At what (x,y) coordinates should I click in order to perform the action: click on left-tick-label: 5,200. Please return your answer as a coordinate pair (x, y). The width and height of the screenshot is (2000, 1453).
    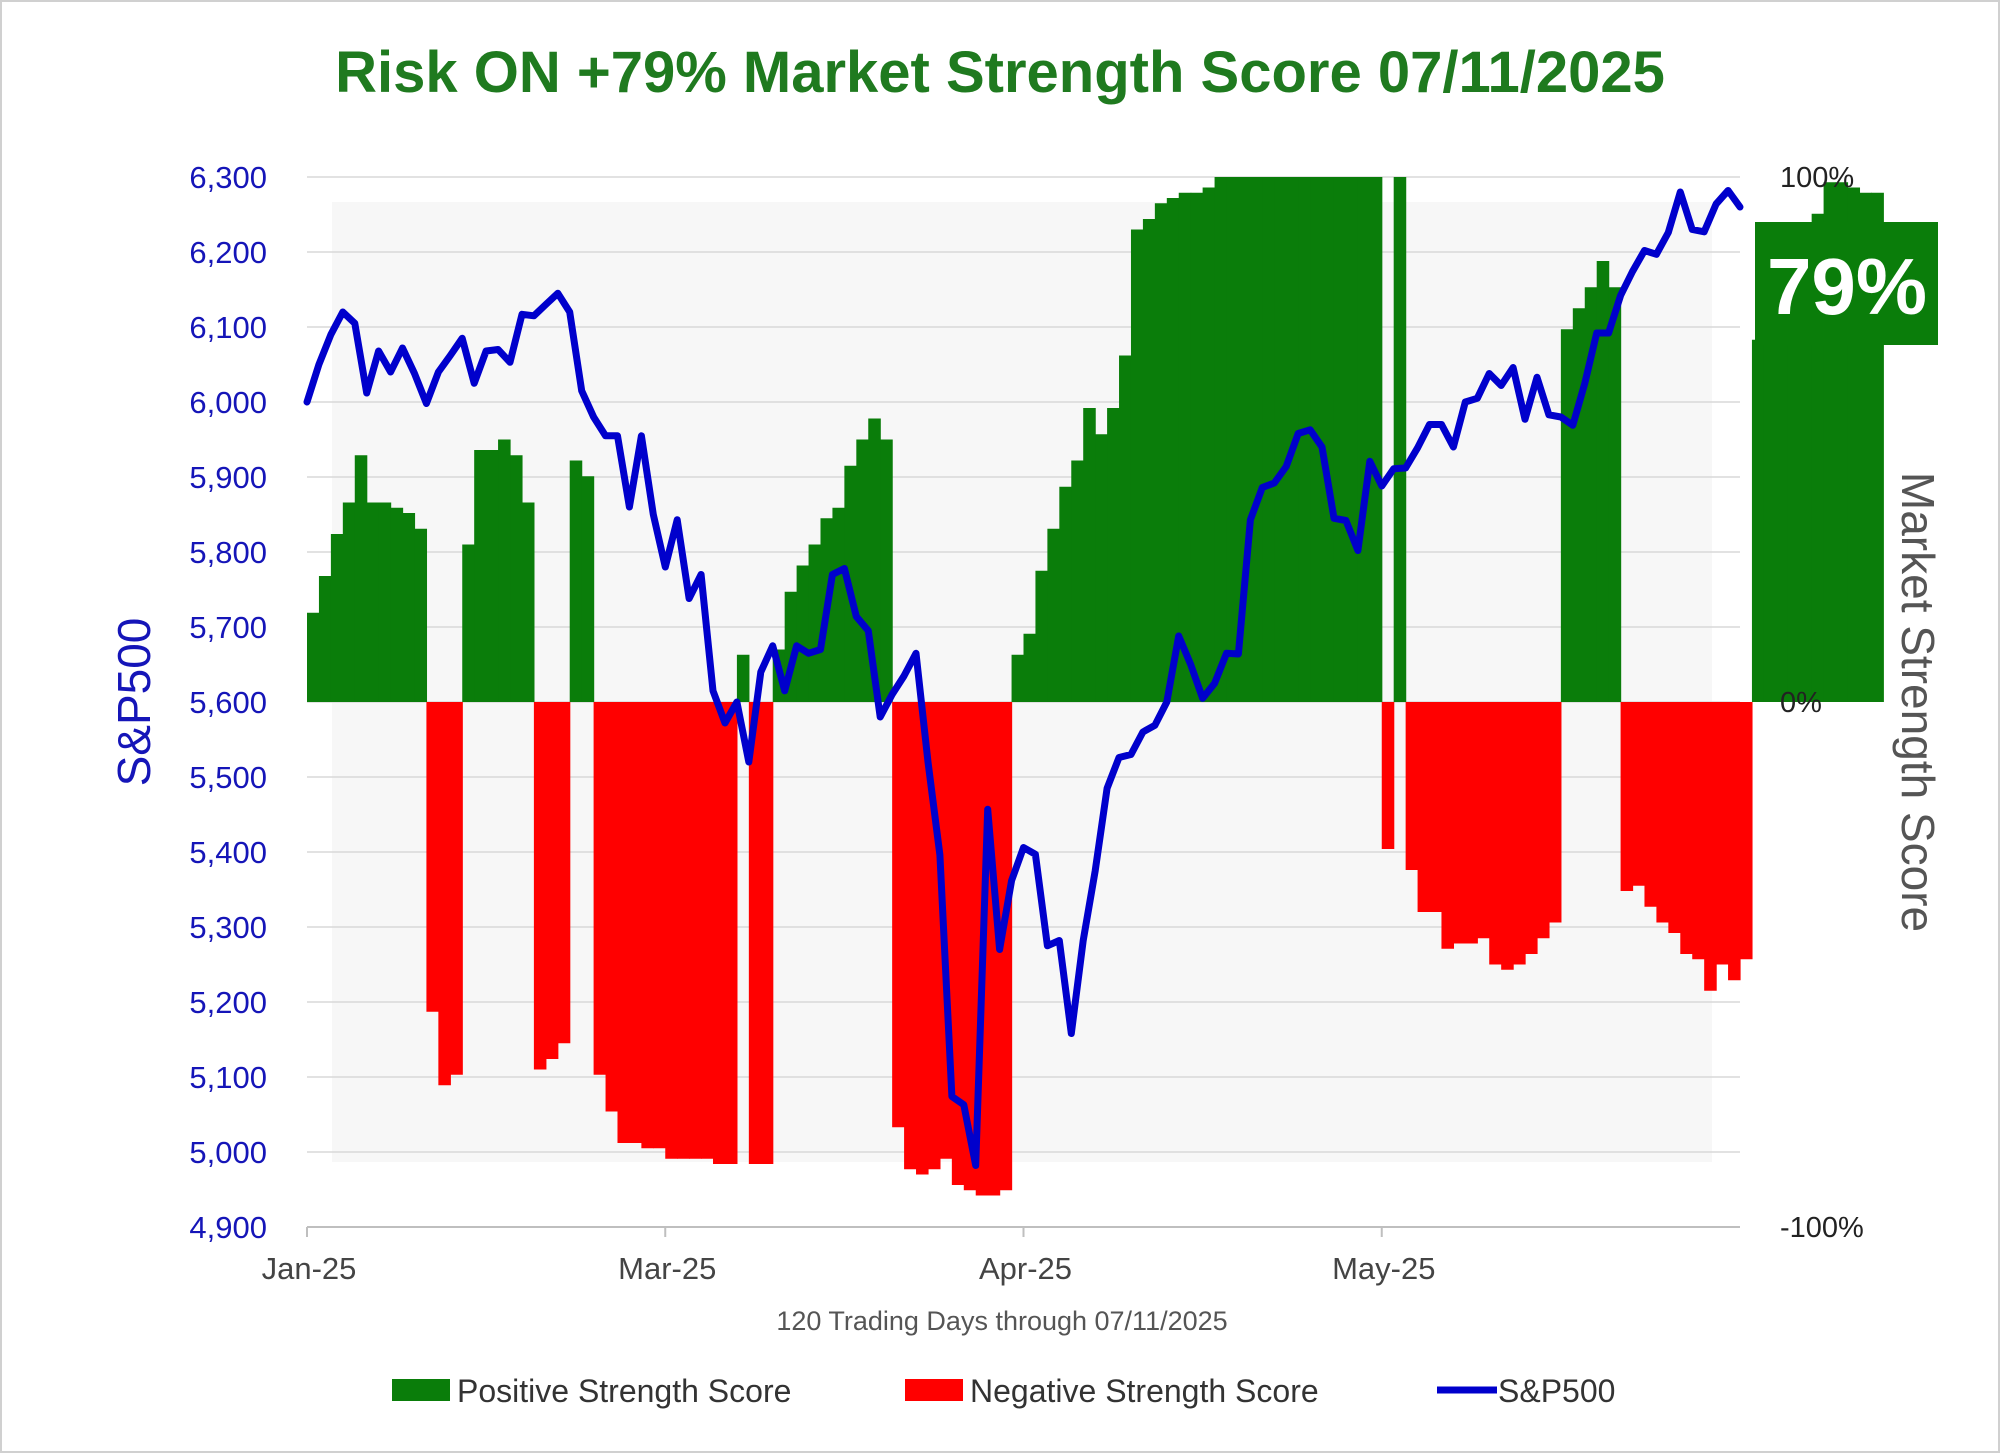
    Looking at the image, I should click on (228, 1002).